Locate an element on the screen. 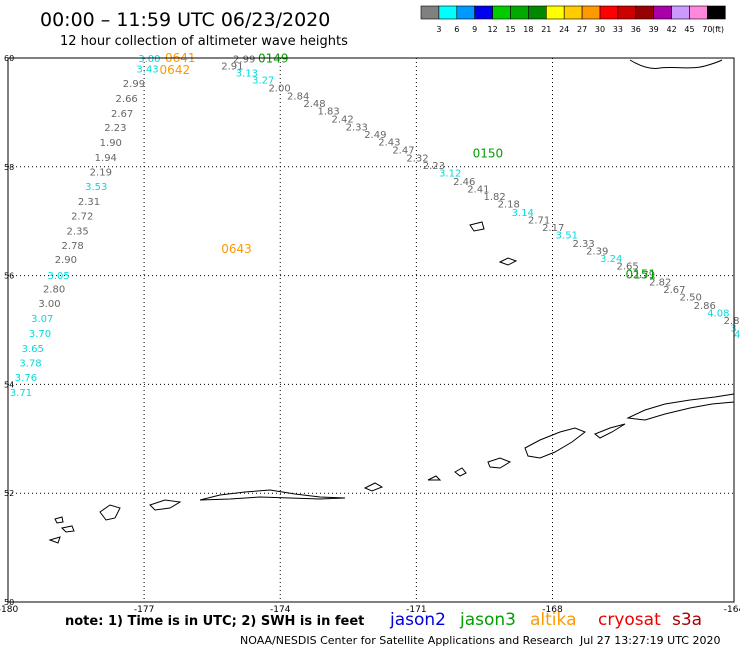 This screenshot has height=650, width=740. wave-height-label: 3.65 is located at coordinates (33, 349).